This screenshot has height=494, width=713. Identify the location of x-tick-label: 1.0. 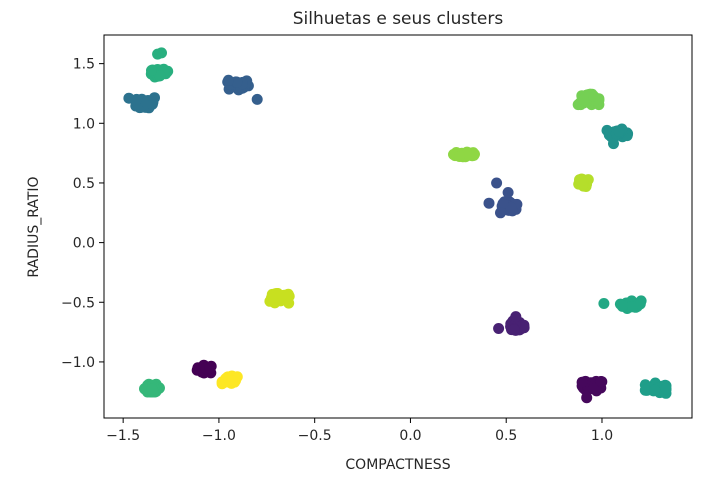
(602, 436).